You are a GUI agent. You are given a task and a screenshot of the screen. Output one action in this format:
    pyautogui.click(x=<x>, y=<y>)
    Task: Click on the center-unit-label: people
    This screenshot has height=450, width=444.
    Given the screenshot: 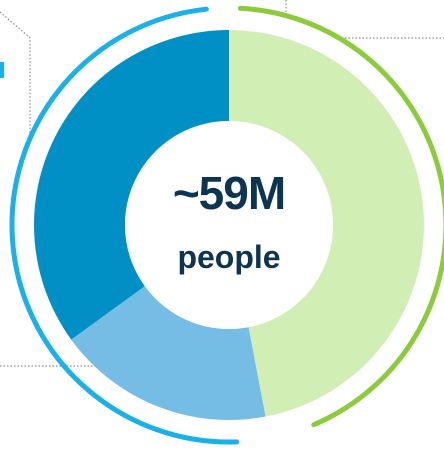 What is the action you would take?
    pyautogui.click(x=229, y=257)
    